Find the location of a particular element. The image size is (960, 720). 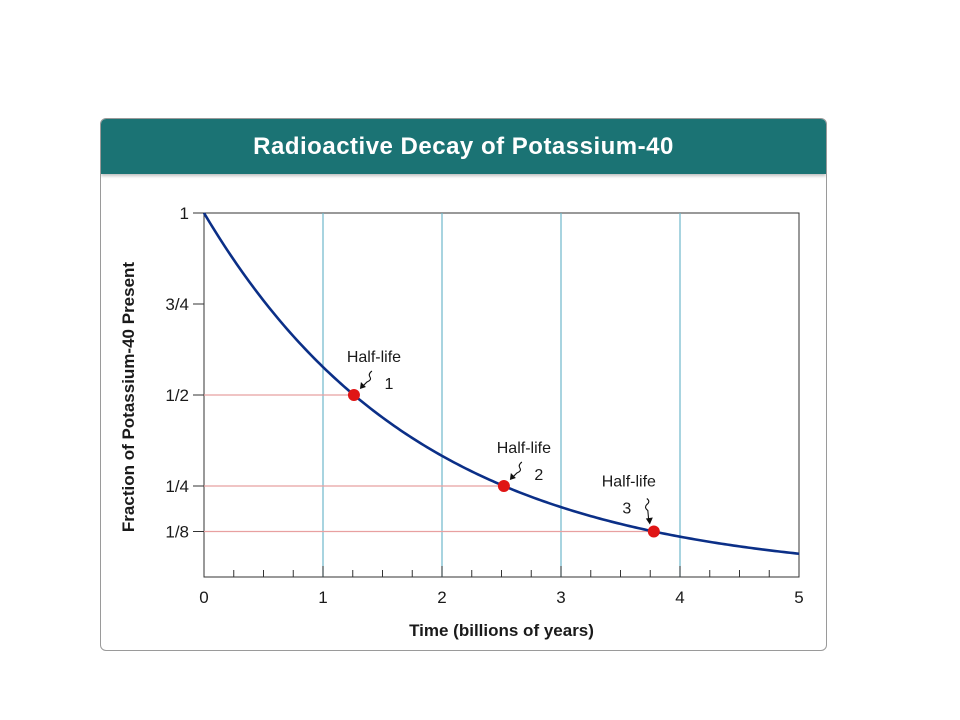

y-tick-label: 3/4 is located at coordinates (177, 304).